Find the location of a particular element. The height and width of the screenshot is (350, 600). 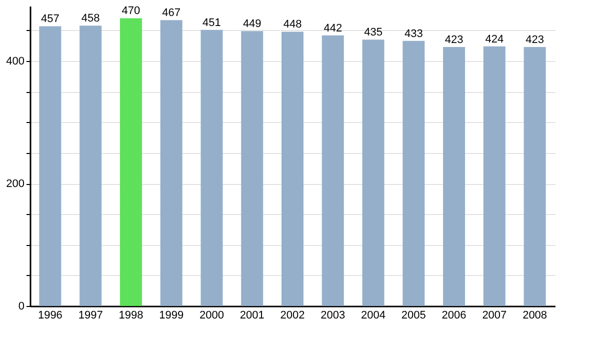

data-label: 433 is located at coordinates (413, 34).